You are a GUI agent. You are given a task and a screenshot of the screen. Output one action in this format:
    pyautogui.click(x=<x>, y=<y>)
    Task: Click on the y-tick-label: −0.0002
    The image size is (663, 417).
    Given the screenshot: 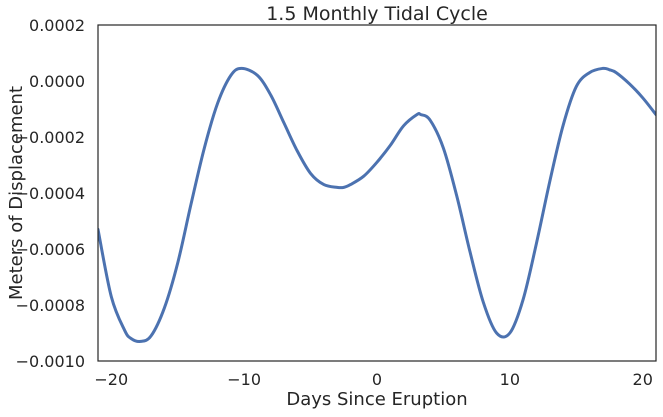 What is the action you would take?
    pyautogui.click(x=50, y=137)
    